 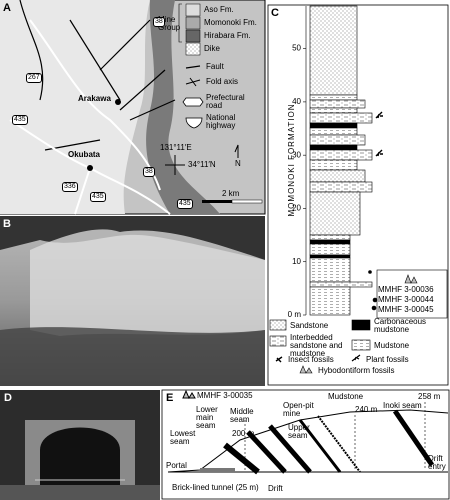 I want to click on specimen: MMHF 3-00036, so click(x=406, y=289).